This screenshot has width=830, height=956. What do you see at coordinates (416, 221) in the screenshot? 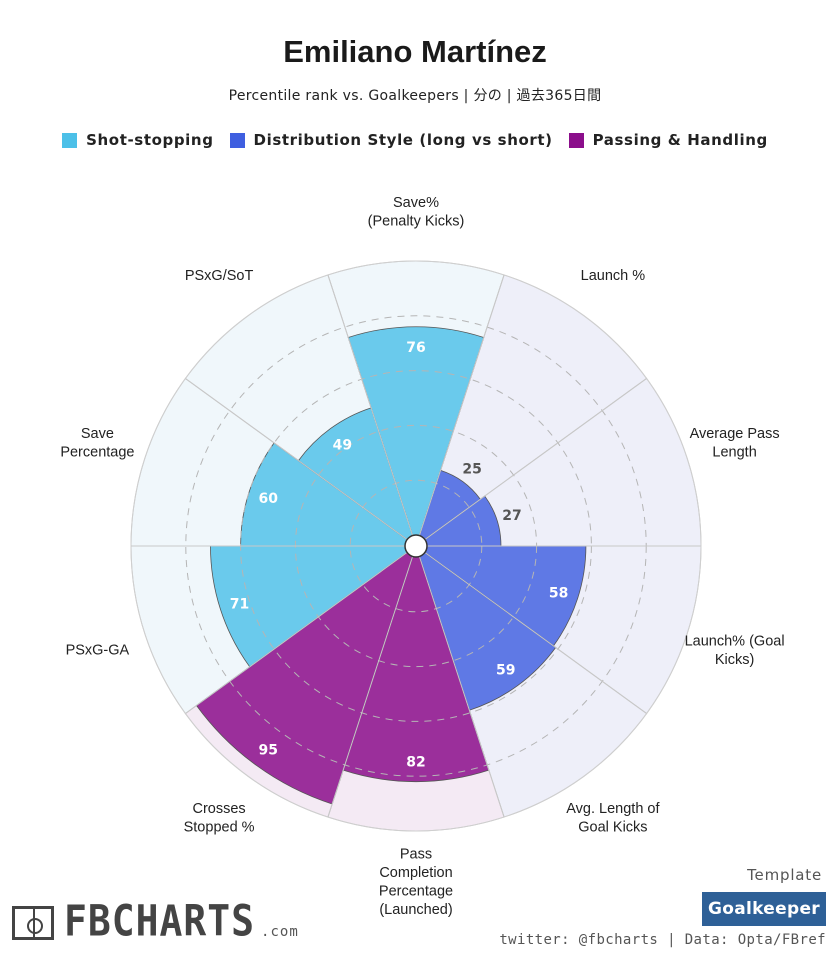
I see `axis-label-line: (Penalty Kicks)` at bounding box center [416, 221].